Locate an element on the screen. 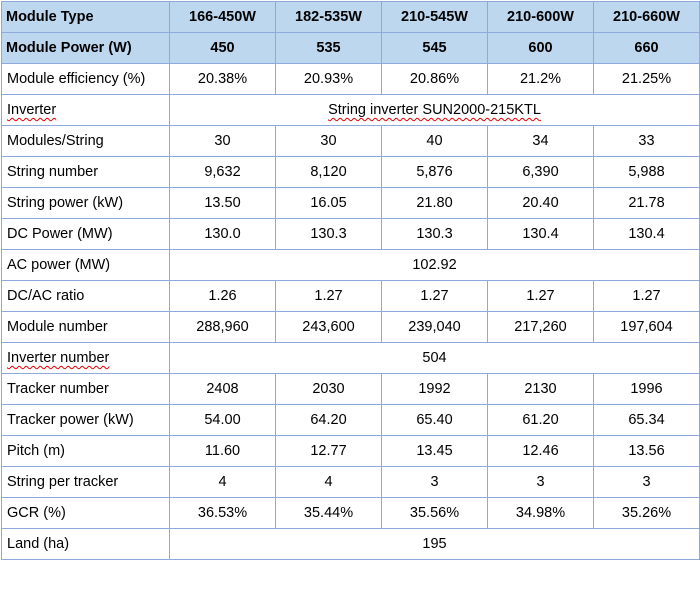 Image resolution: width=700 pixels, height=597 pixels. row-label: DC Power (MW) is located at coordinates (85, 234).